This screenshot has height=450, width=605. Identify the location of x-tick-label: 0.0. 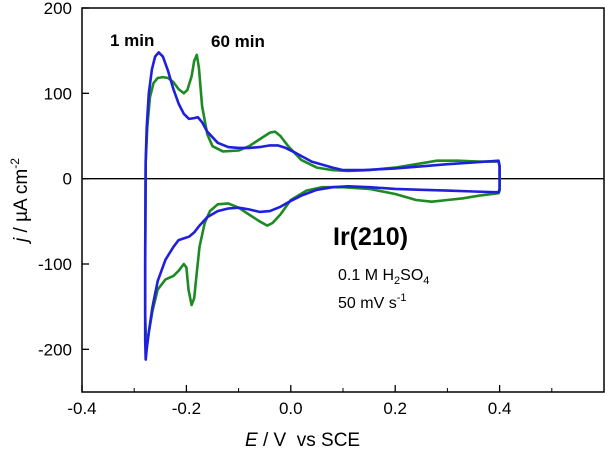
(291, 408).